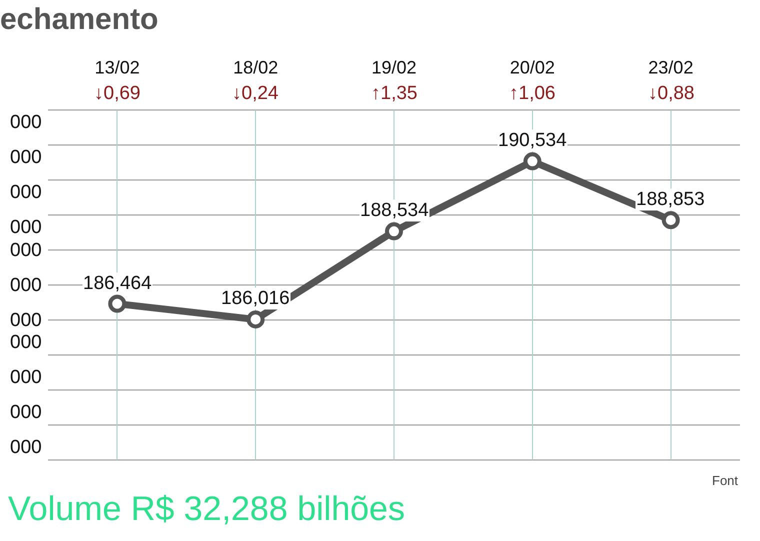 The width and height of the screenshot is (760, 541). I want to click on text: ↓0,88, so click(671, 93).